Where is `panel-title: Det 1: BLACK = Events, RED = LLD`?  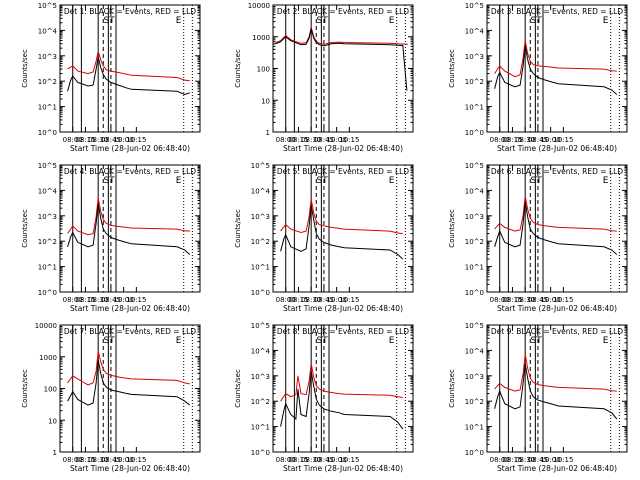
panel-title: Det 1: BLACK = Events, RED = LLD is located at coordinates (130, 11).